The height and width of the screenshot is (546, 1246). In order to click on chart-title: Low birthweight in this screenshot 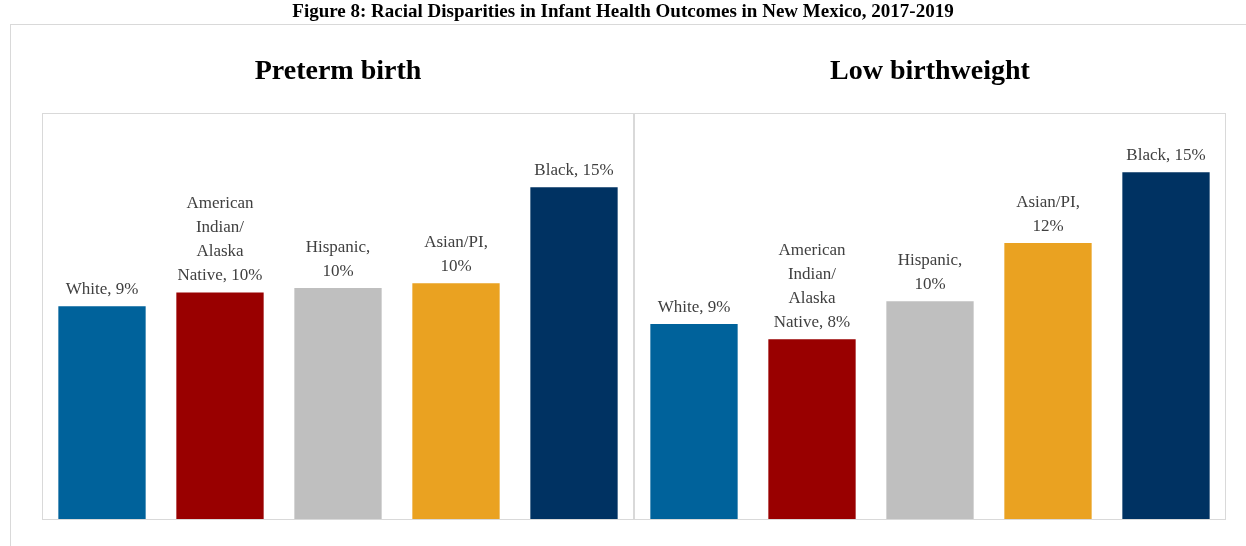, I will do `click(930, 70)`.